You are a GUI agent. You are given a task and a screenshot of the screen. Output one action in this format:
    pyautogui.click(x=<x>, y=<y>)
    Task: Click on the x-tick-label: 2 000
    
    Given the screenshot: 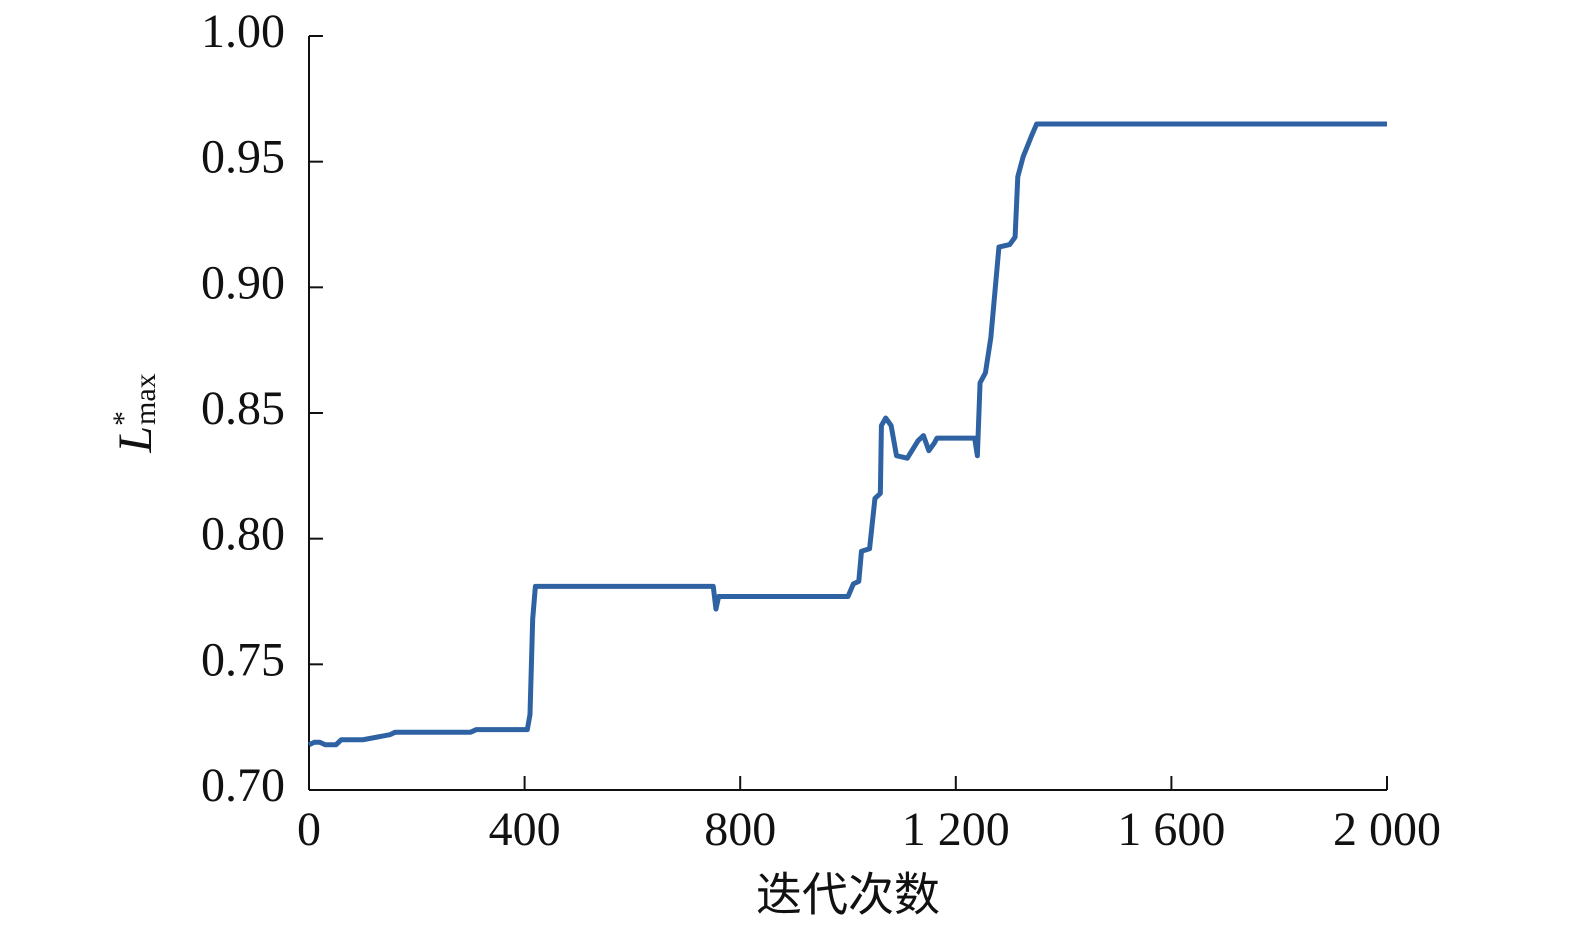 What is the action you would take?
    pyautogui.click(x=1387, y=829)
    